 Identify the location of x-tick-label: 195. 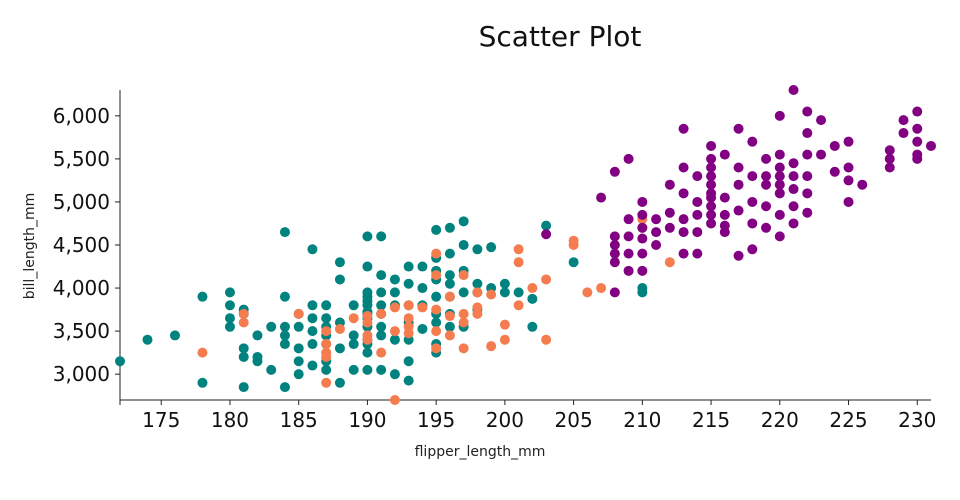
(436, 420).